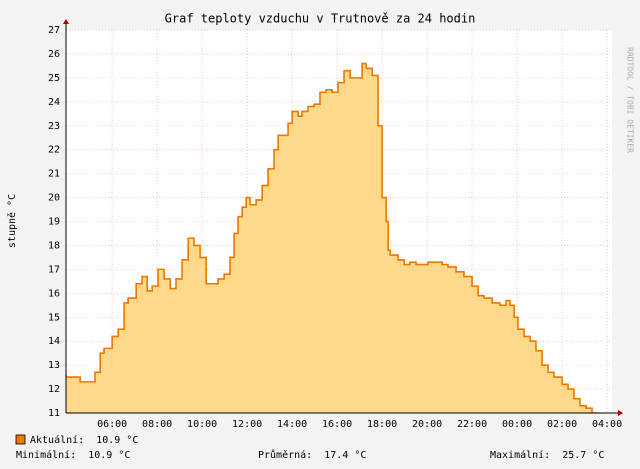 The width and height of the screenshot is (640, 469). I want to click on legend-minimum: Minimální: 10.9 °C, so click(73, 455).